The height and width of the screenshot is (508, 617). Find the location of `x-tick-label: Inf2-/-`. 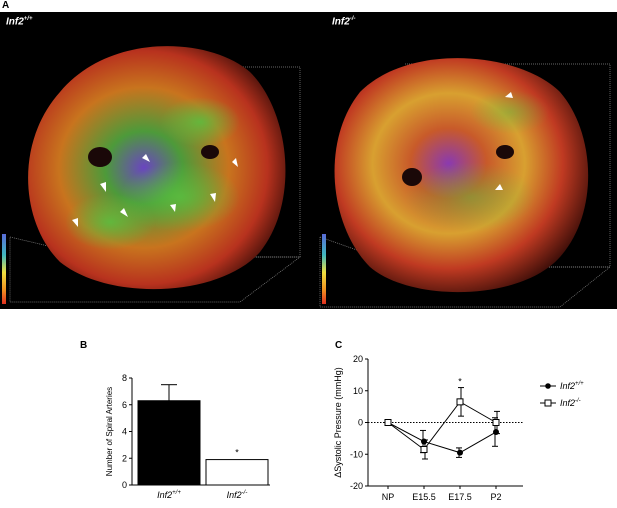

x-tick-label: Inf2-/- is located at coordinates (237, 495).